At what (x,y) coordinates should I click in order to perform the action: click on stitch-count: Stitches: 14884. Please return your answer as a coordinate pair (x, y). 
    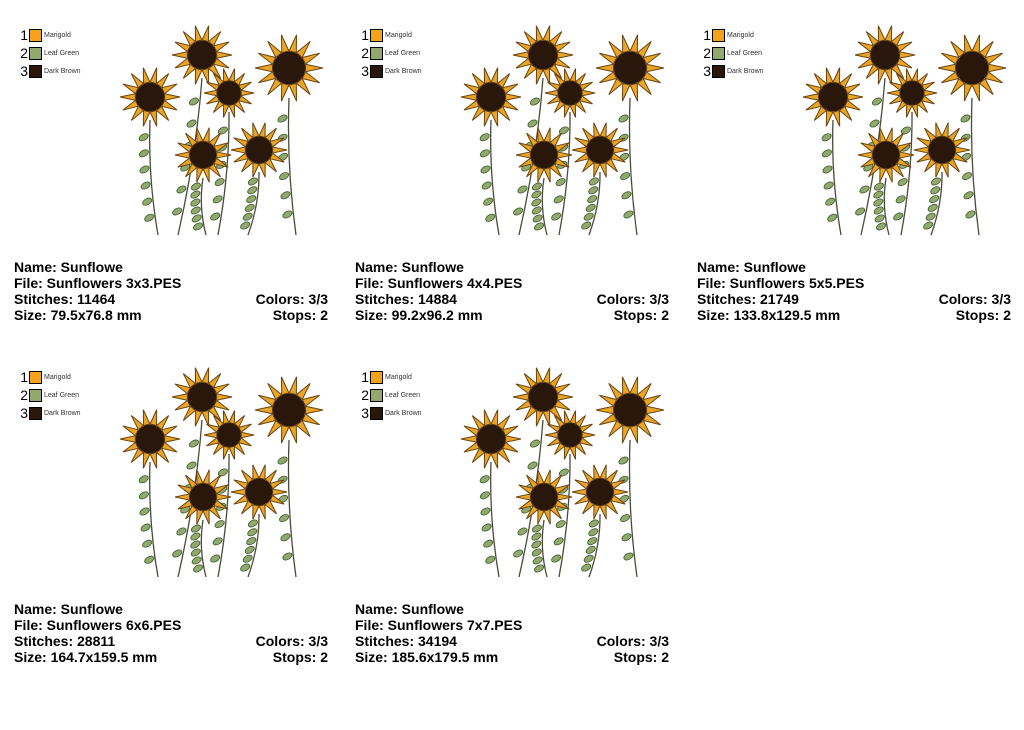
    Looking at the image, I should click on (406, 299).